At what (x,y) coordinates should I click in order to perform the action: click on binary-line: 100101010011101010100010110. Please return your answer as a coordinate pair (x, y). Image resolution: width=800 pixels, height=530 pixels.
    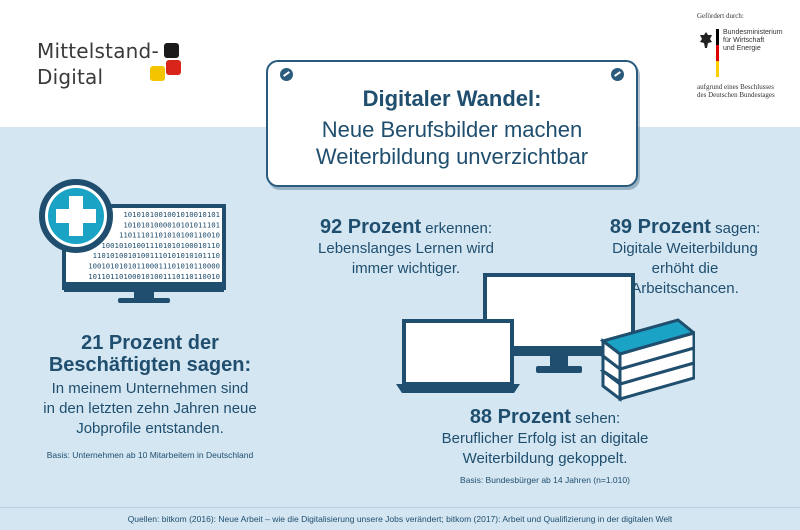
    Looking at the image, I should click on (160, 245).